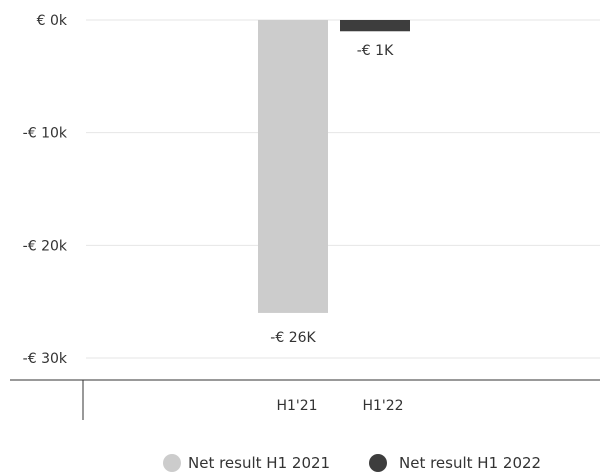  Describe the element at coordinates (293, 338) in the screenshot. I see `data-label: -€ 26K` at that location.